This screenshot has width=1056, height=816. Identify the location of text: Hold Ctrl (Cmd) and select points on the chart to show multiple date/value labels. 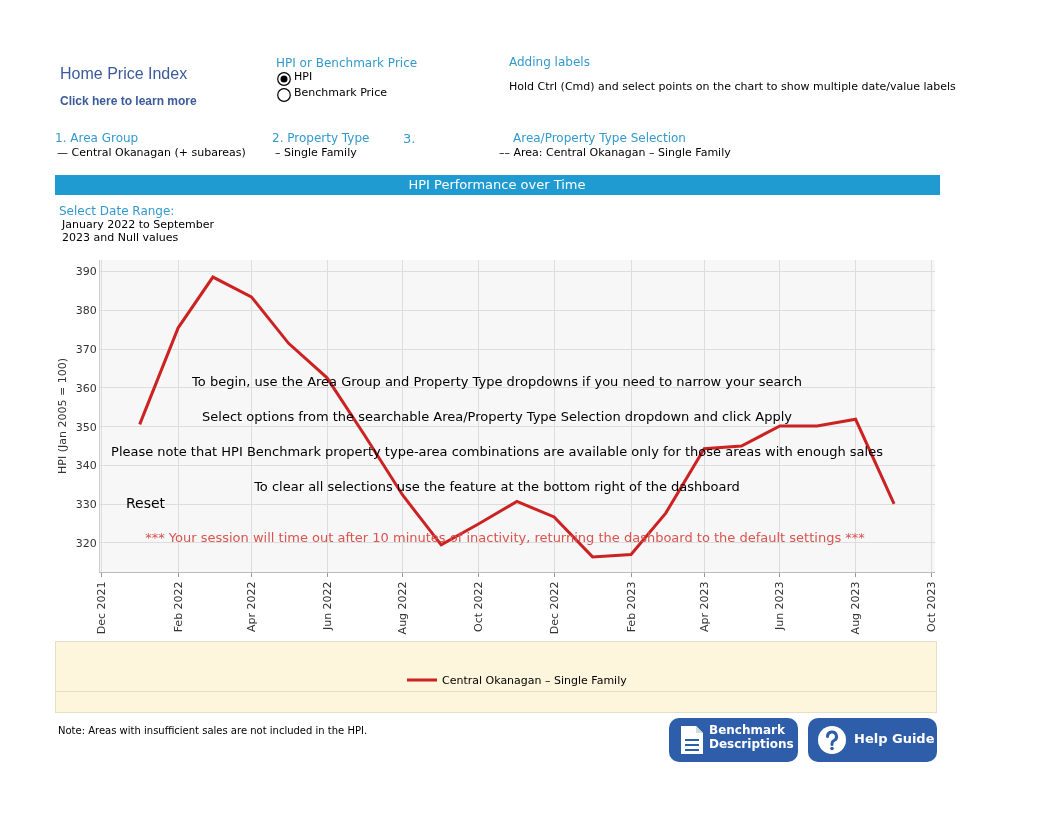
(732, 87).